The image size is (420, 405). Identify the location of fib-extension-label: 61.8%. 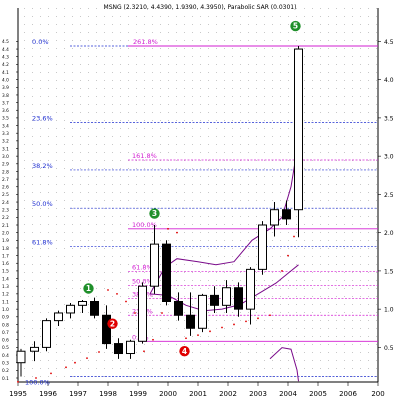
(142, 268).